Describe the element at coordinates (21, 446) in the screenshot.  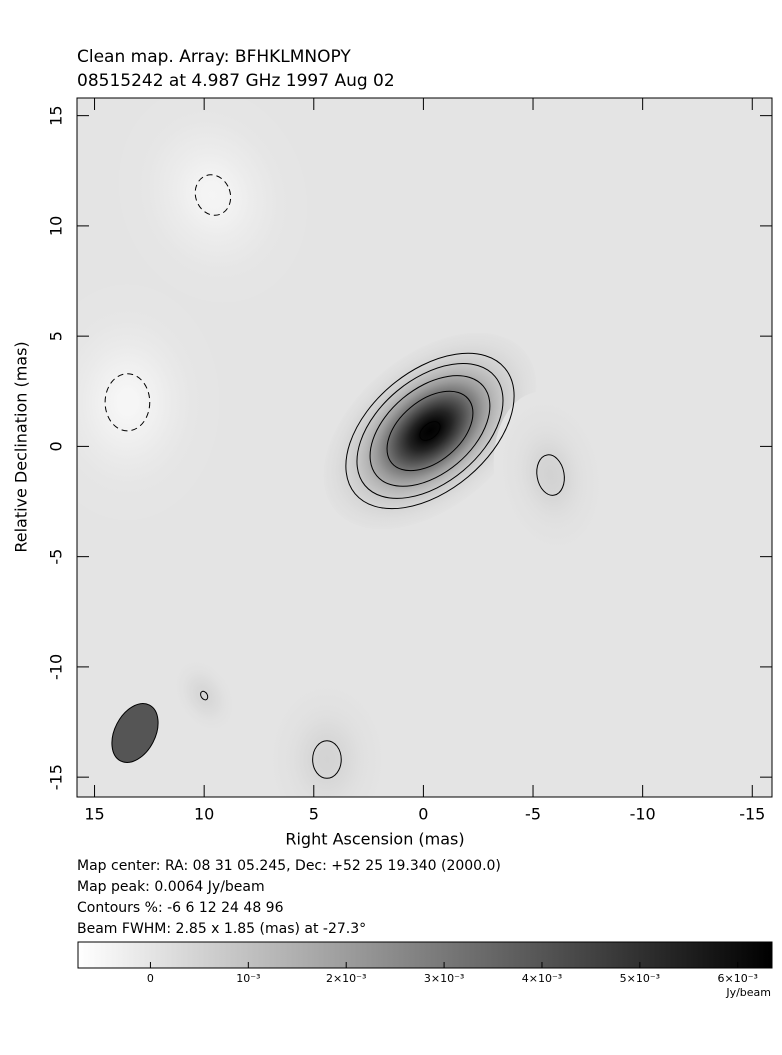
I see `y-axis-label: Relative Declination (mas)` at that location.